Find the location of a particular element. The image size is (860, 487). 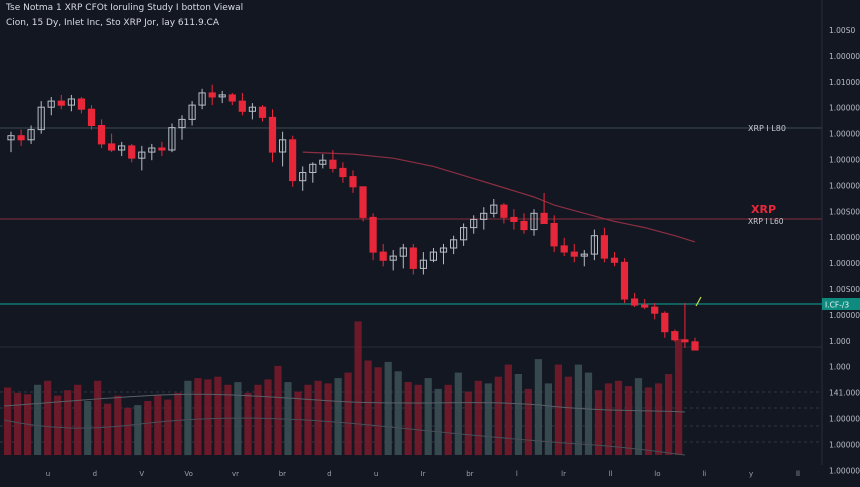

x-tick-label-3: Vo is located at coordinates (188, 474).